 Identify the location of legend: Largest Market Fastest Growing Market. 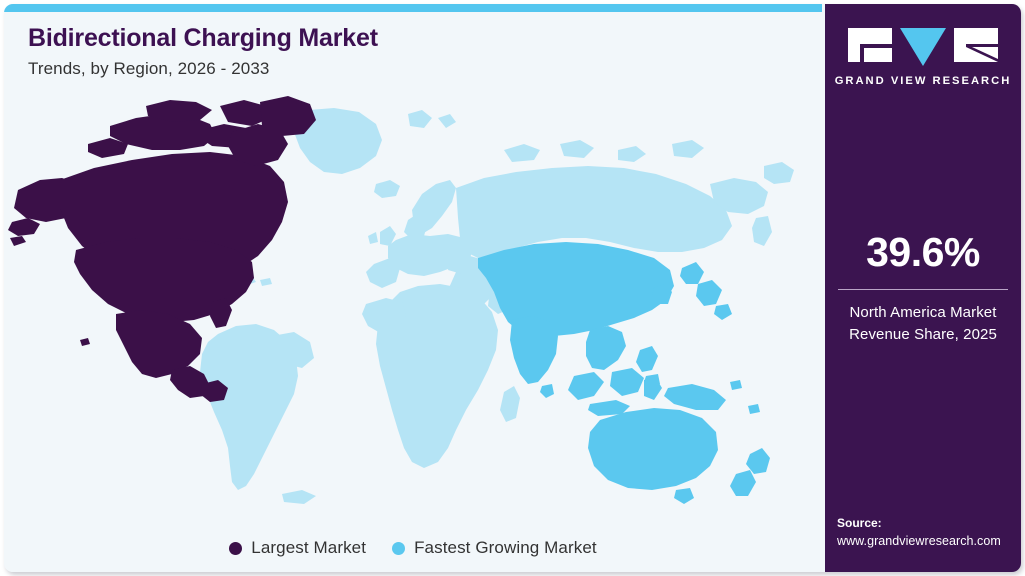
(413, 548).